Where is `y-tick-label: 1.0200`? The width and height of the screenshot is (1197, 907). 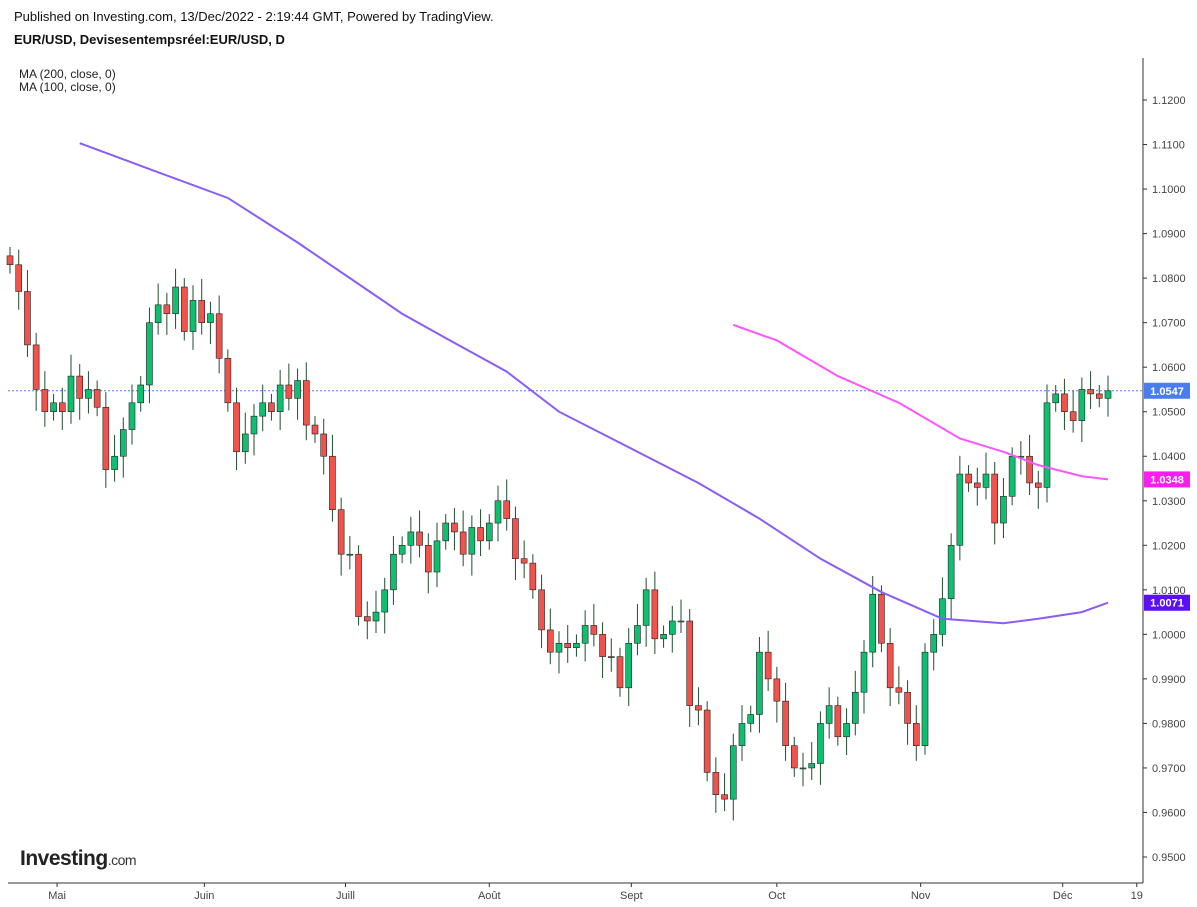 y-tick-label: 1.0200 is located at coordinates (1169, 546).